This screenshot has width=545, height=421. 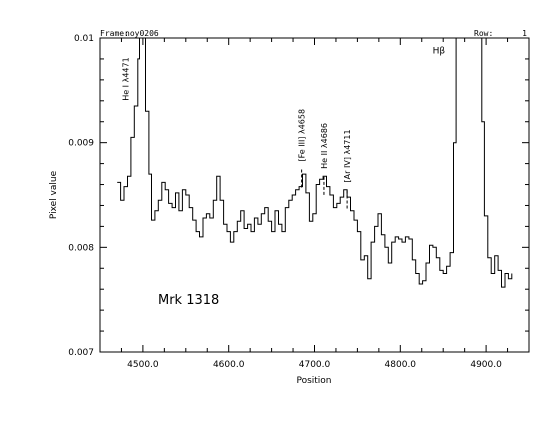 I want to click on x-tick-label: 4500.0, so click(x=143, y=365).